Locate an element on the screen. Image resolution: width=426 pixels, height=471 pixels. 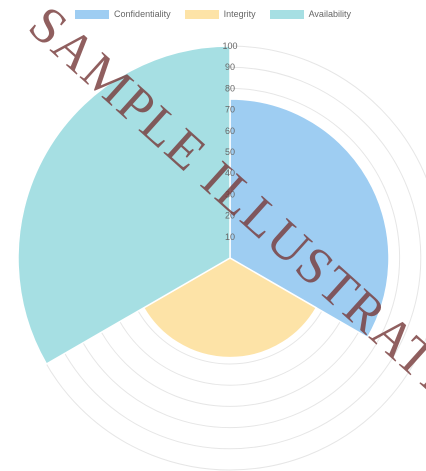
legend-item-integrity: Integrity is located at coordinates (220, 14).